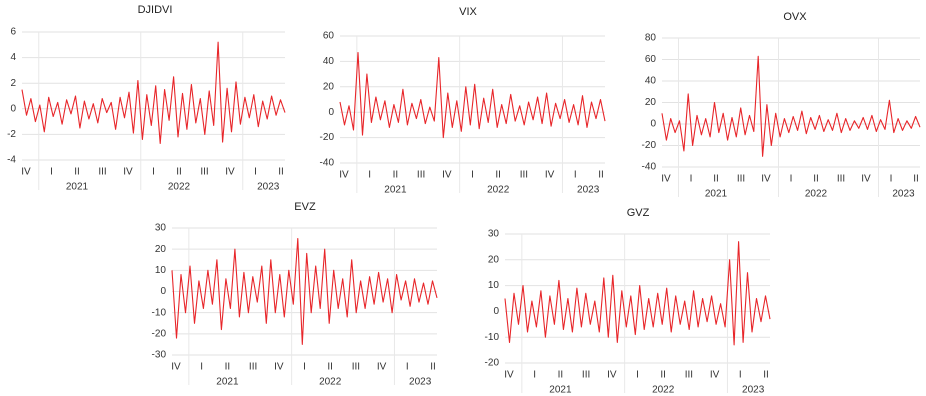 The width and height of the screenshot is (926, 396). Describe the element at coordinates (11, 134) in the screenshot. I see `y-tick-label: -2` at that location.